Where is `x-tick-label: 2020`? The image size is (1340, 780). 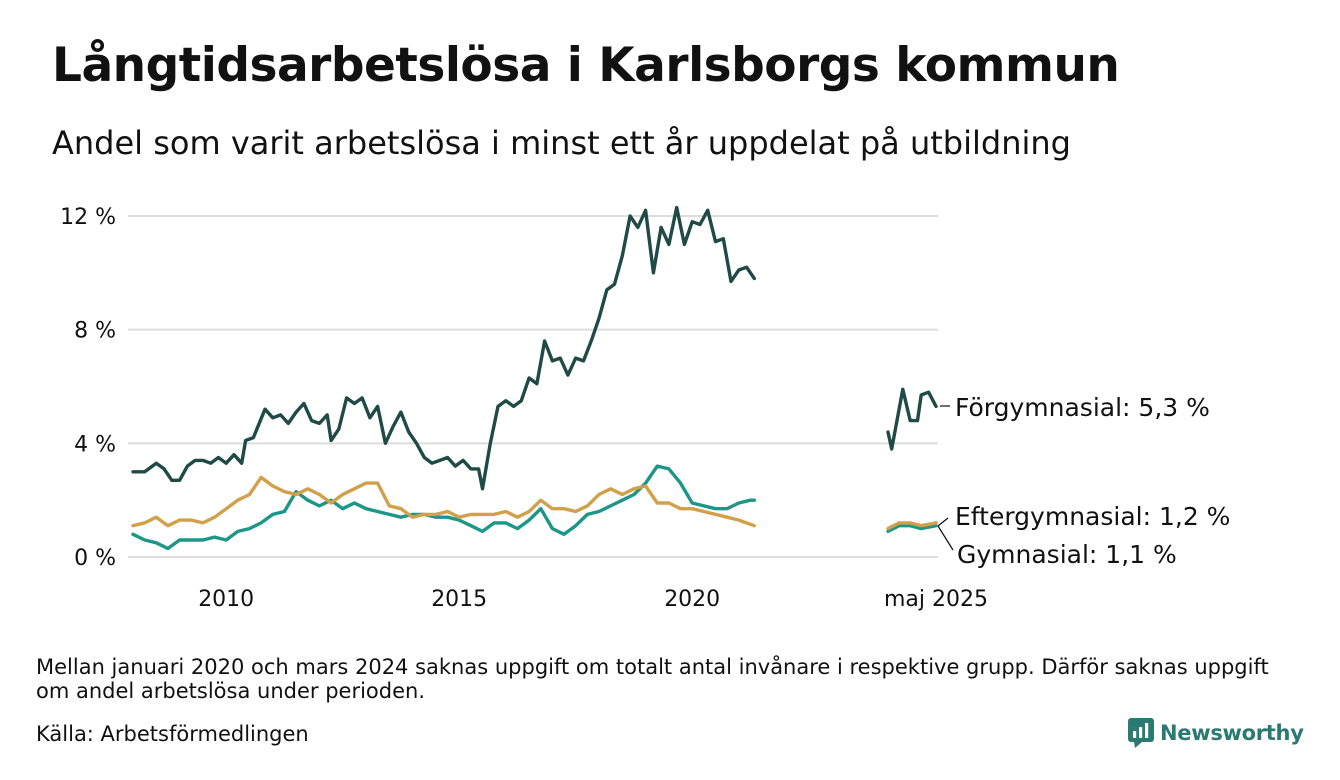 x-tick-label: 2020 is located at coordinates (692, 599).